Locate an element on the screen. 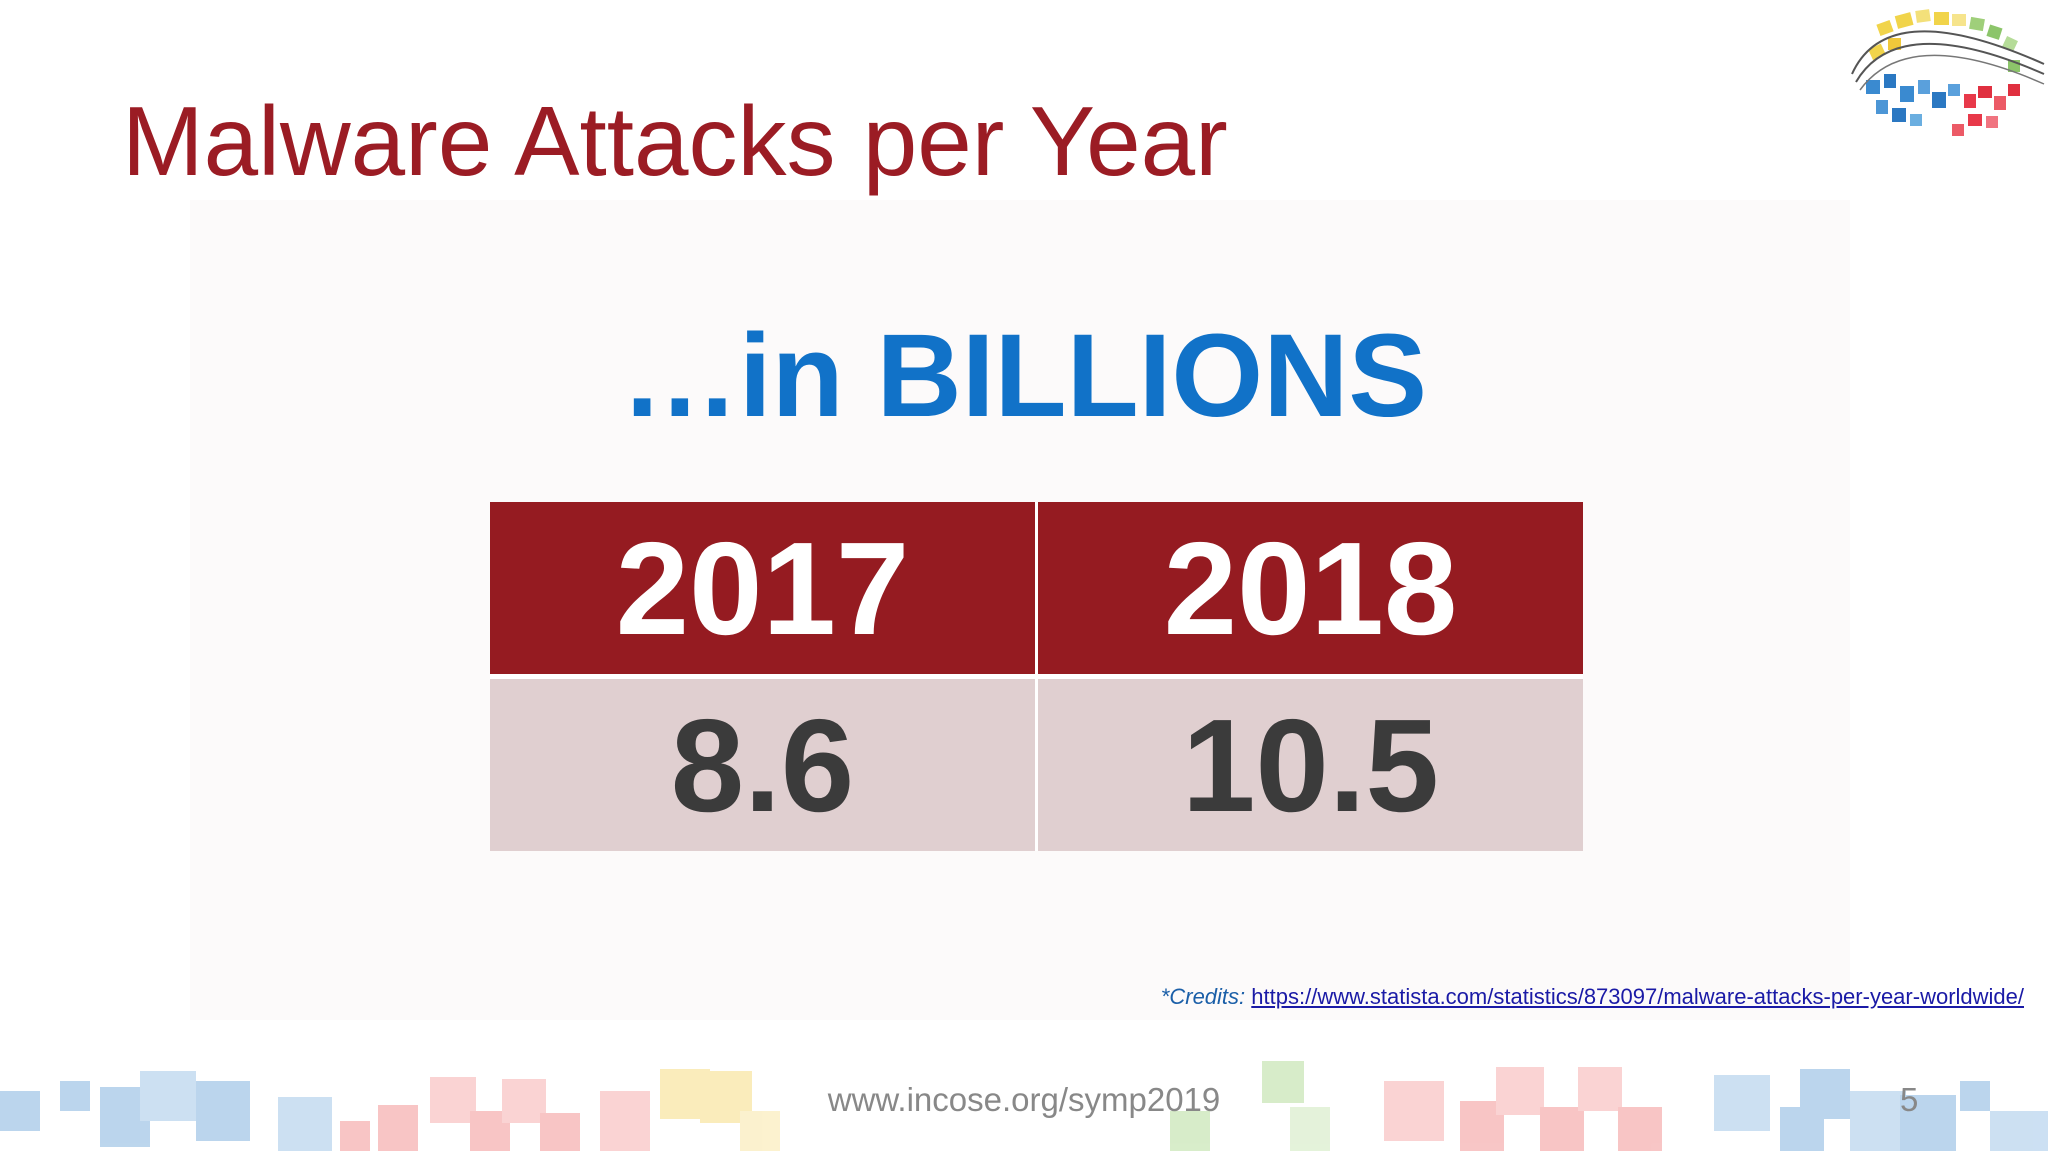 The height and width of the screenshot is (1151, 2048). table-value-row: 8.6 10.5 is located at coordinates (1036, 763).